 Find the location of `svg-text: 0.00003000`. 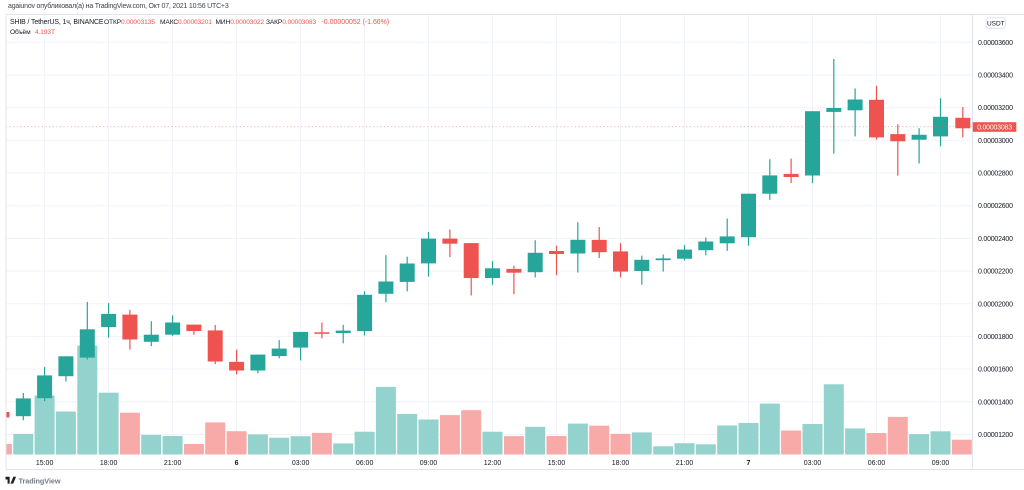

svg-text: 0.00003000 is located at coordinates (995, 141).